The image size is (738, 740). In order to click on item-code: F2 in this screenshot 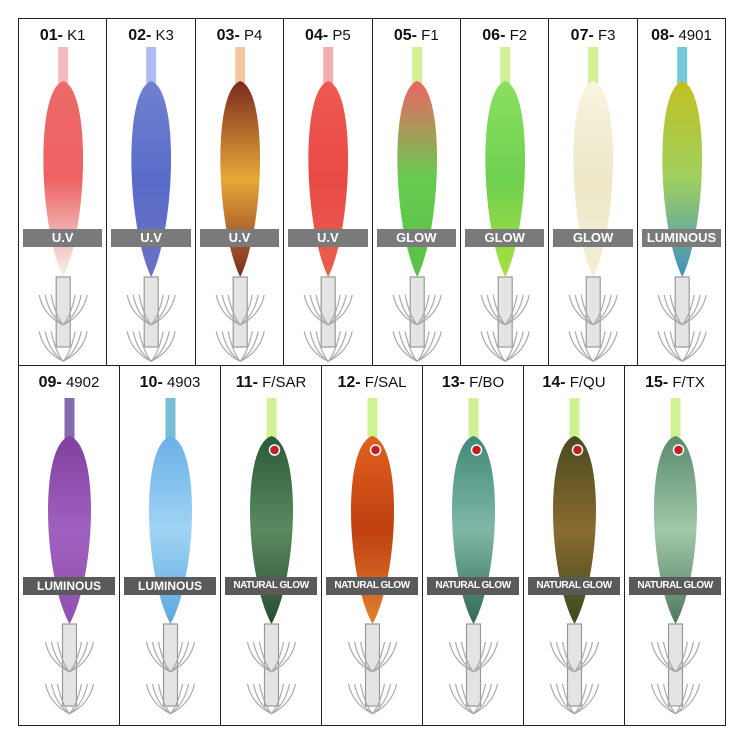, I will do `click(518, 35)`.